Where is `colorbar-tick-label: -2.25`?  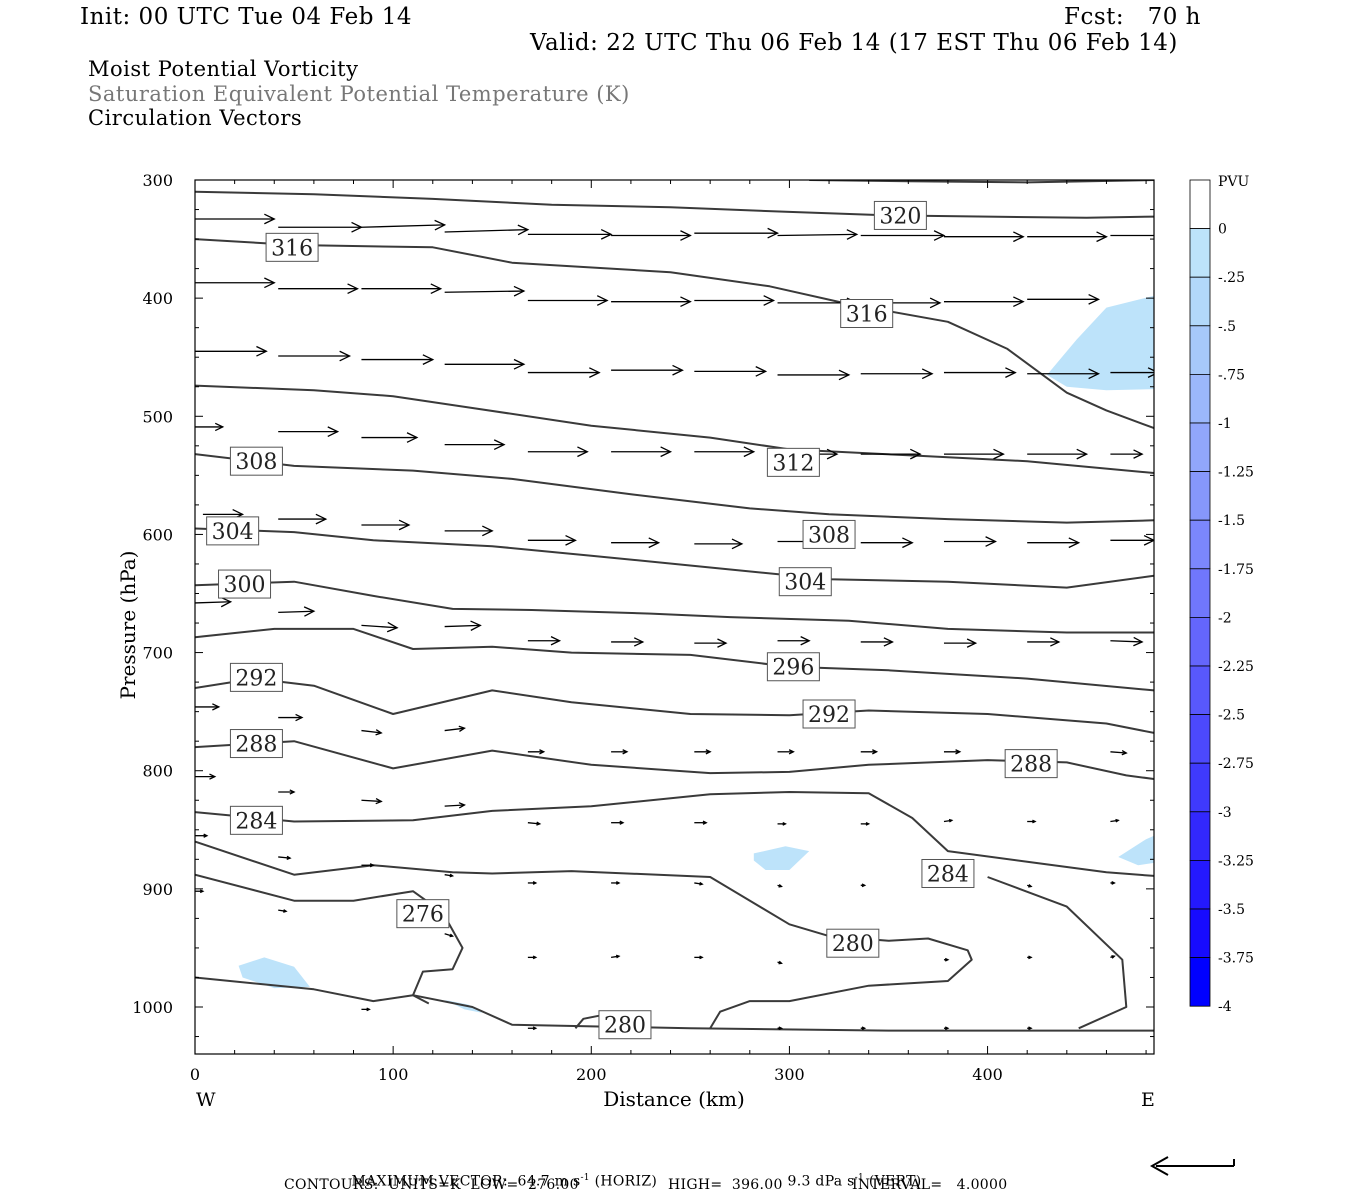 colorbar-tick-label: -2.25 is located at coordinates (1236, 667).